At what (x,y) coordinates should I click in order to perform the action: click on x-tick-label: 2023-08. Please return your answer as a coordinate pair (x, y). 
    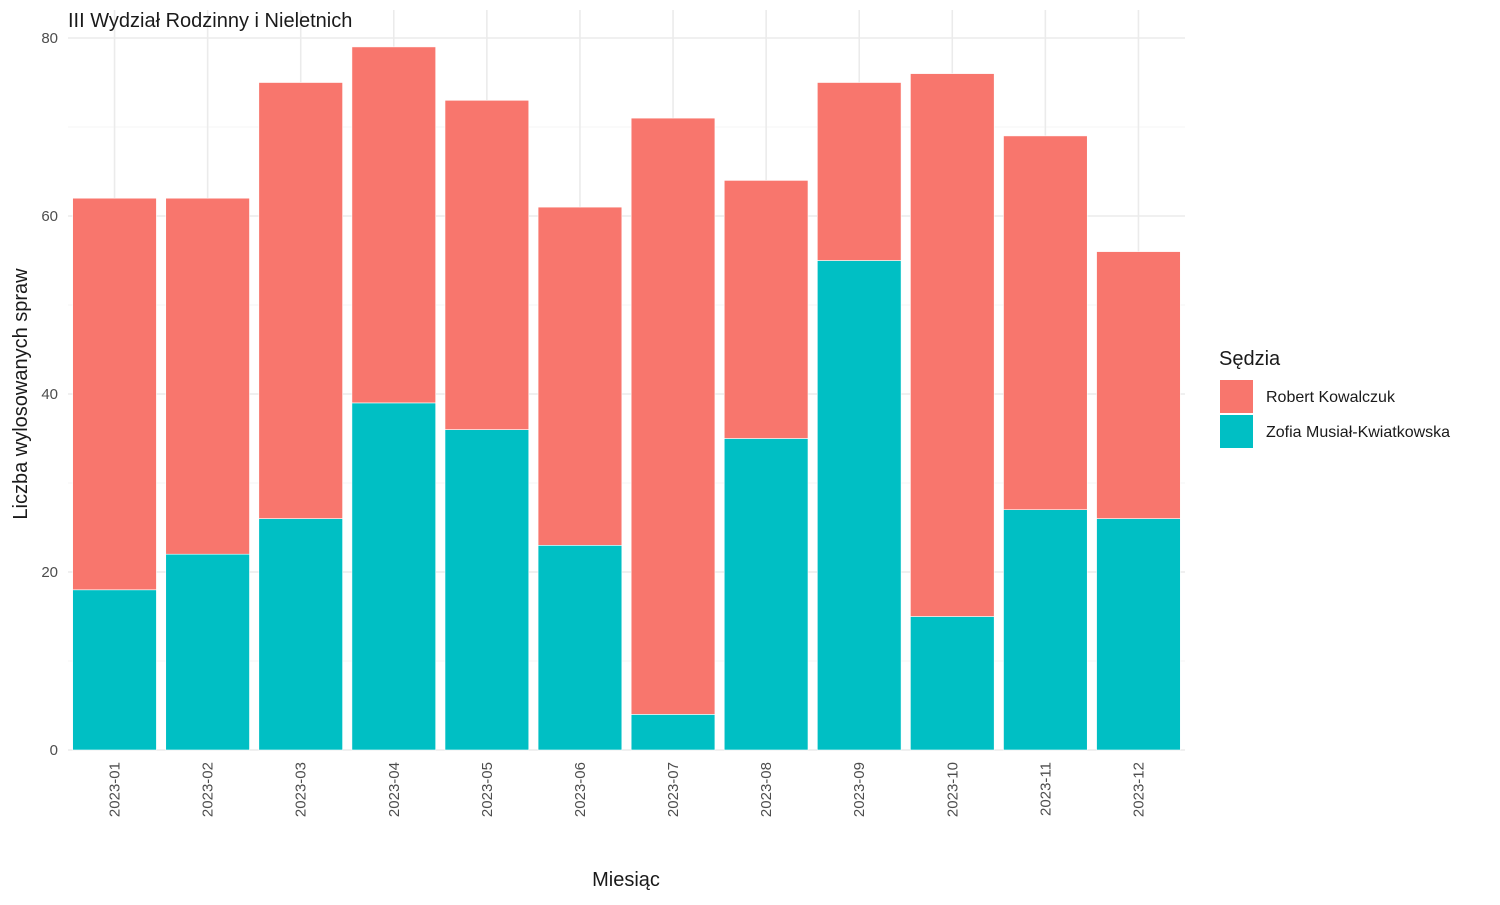
    Looking at the image, I should click on (766, 789).